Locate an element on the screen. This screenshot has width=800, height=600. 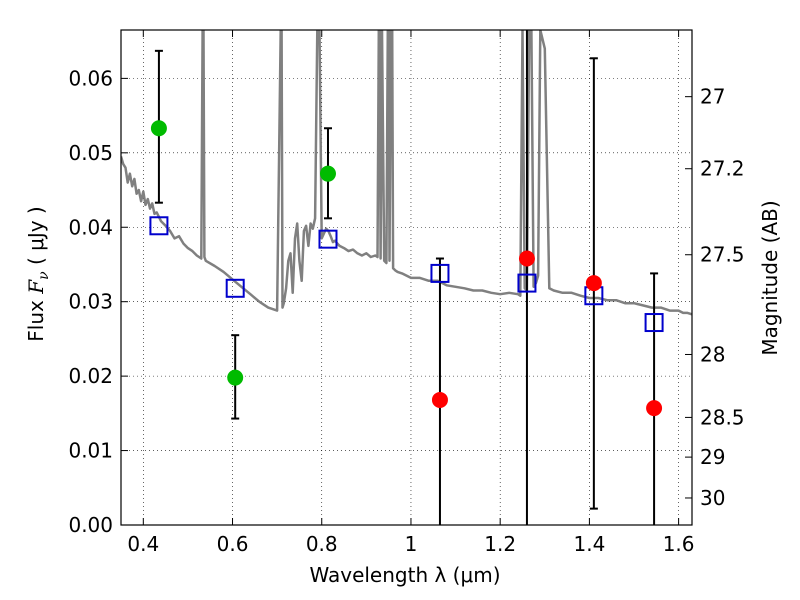
y-axis-label-symbol: F is located at coordinates (36, 287).